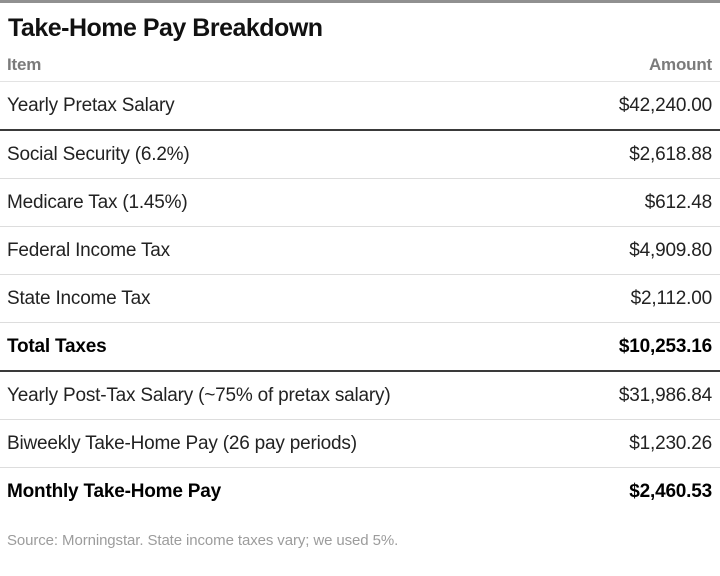 Image resolution: width=720 pixels, height=576 pixels. Describe the element at coordinates (360, 62) in the screenshot. I see `table-header-row: Item Amount` at that location.